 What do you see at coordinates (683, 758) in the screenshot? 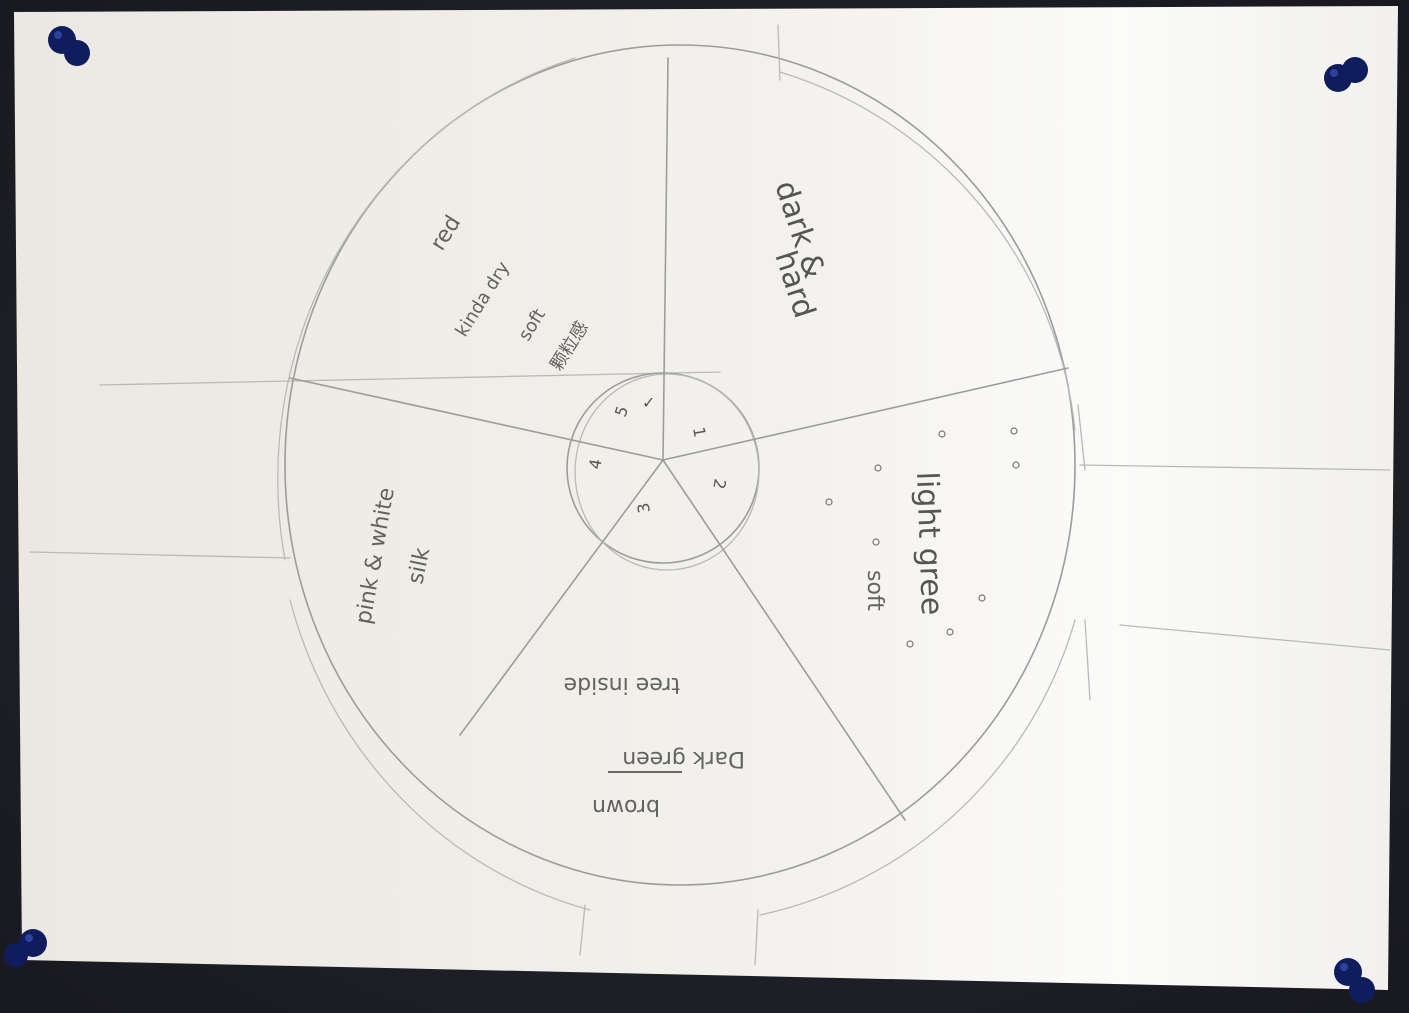
I see `segment-3-line-2: Dark green` at bounding box center [683, 758].